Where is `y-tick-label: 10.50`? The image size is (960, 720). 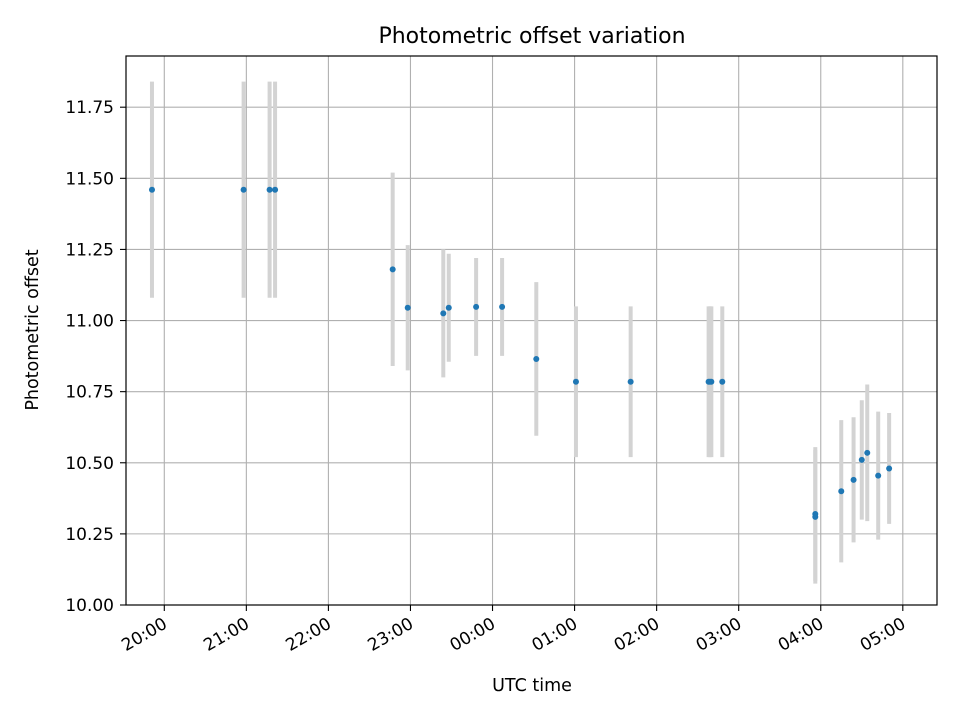
y-tick-label: 10.50 is located at coordinates (89, 464).